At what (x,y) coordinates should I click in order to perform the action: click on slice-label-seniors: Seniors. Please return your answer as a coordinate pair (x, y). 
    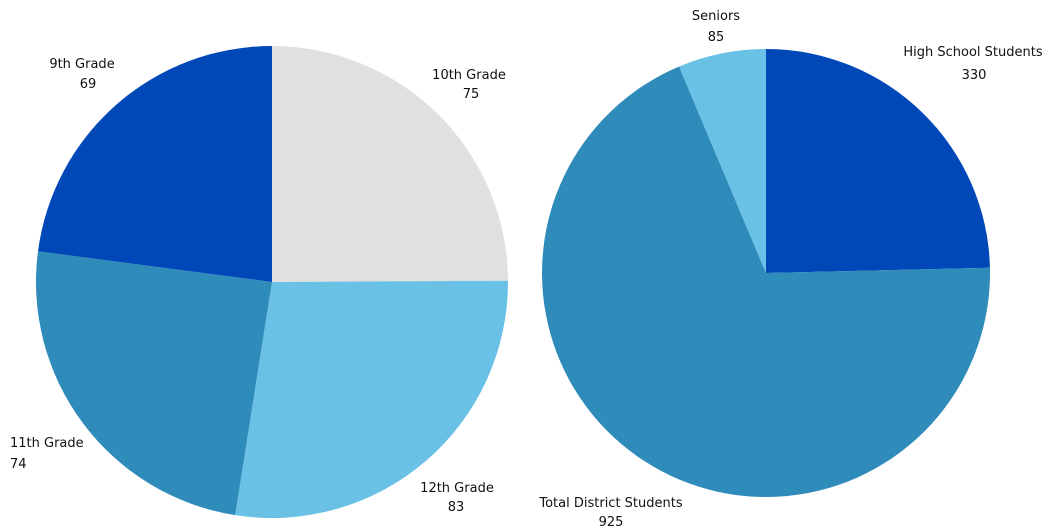
    Looking at the image, I should click on (716, 16).